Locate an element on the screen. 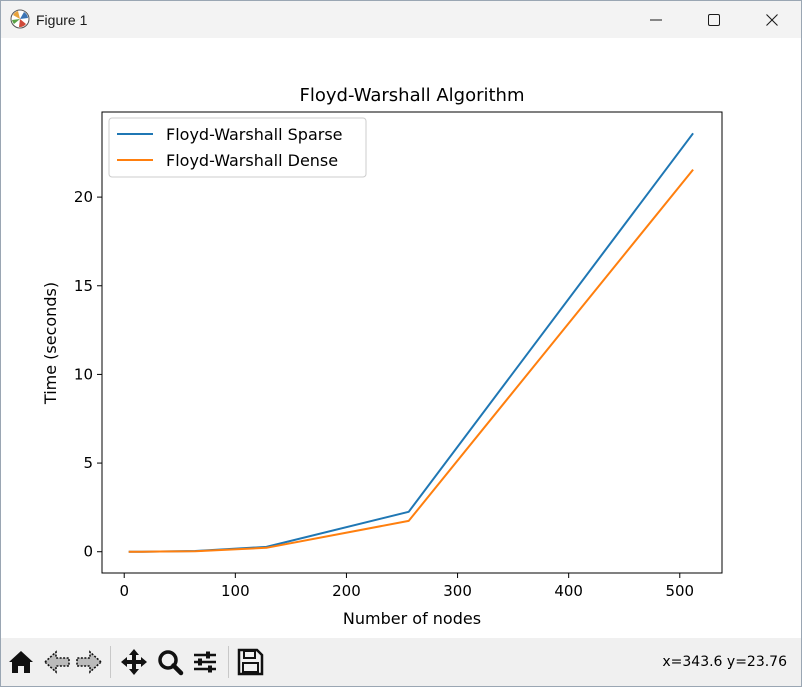 Image resolution: width=802 pixels, height=687 pixels. legend-box is located at coordinates (237, 147).